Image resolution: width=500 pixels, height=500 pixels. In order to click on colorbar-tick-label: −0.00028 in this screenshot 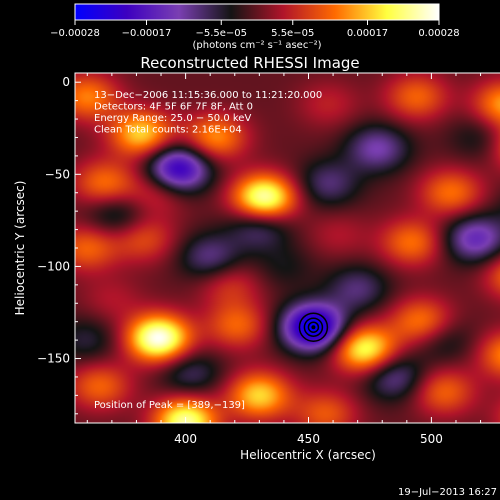, I will do `click(75, 33)`.